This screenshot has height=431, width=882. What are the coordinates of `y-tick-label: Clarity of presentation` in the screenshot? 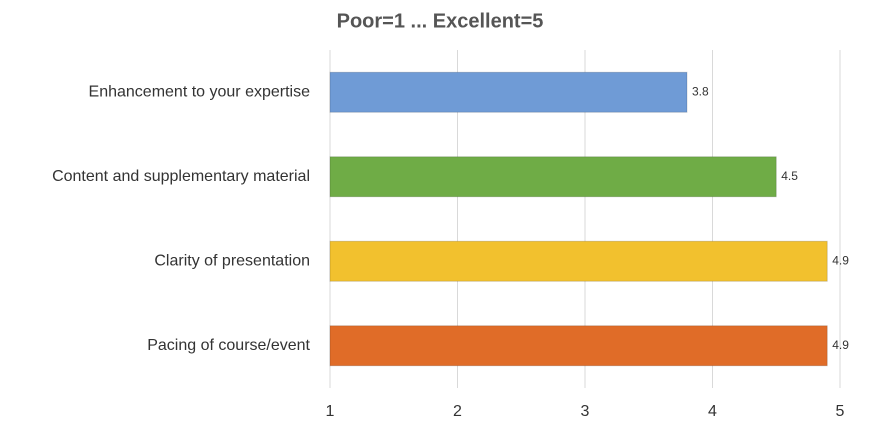 It's located at (232, 260).